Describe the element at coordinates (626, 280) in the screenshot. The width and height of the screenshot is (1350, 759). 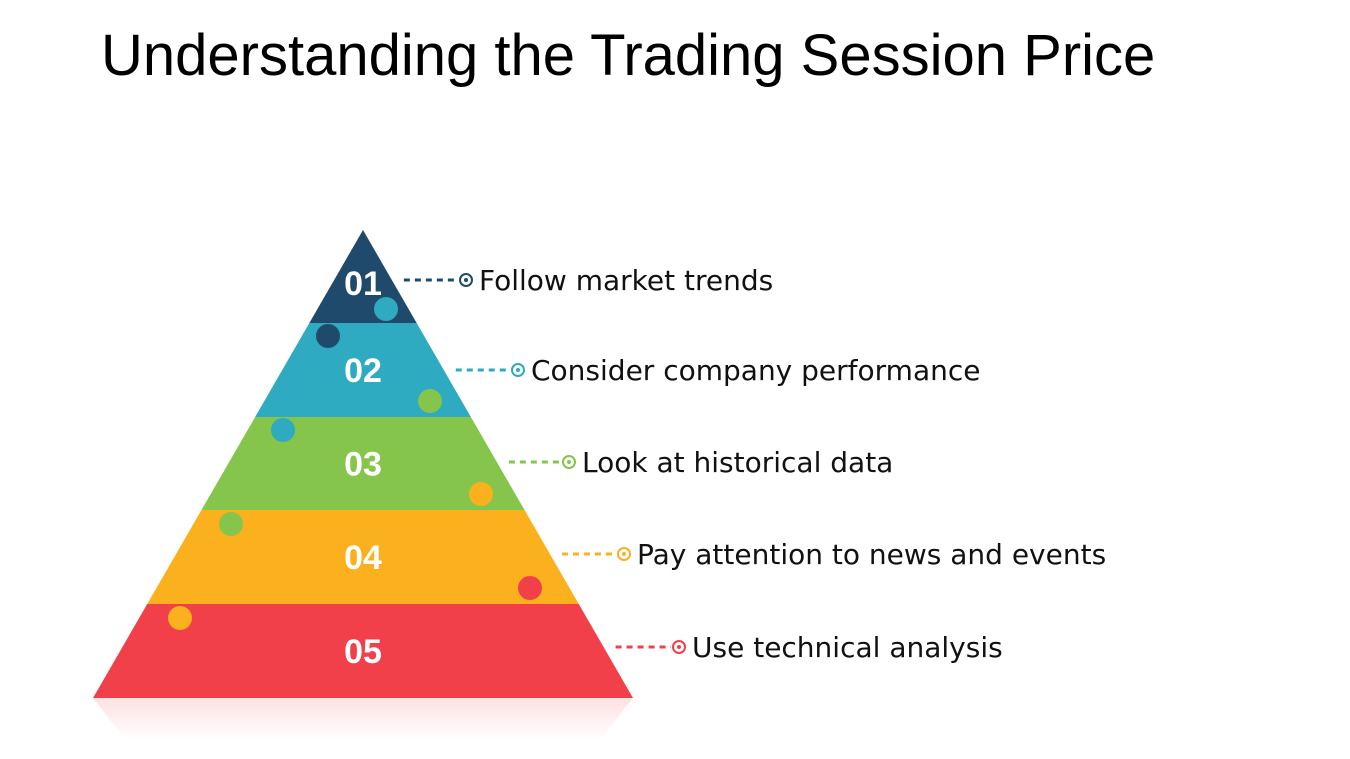
I see `step-label-01: Follow market trends` at that location.